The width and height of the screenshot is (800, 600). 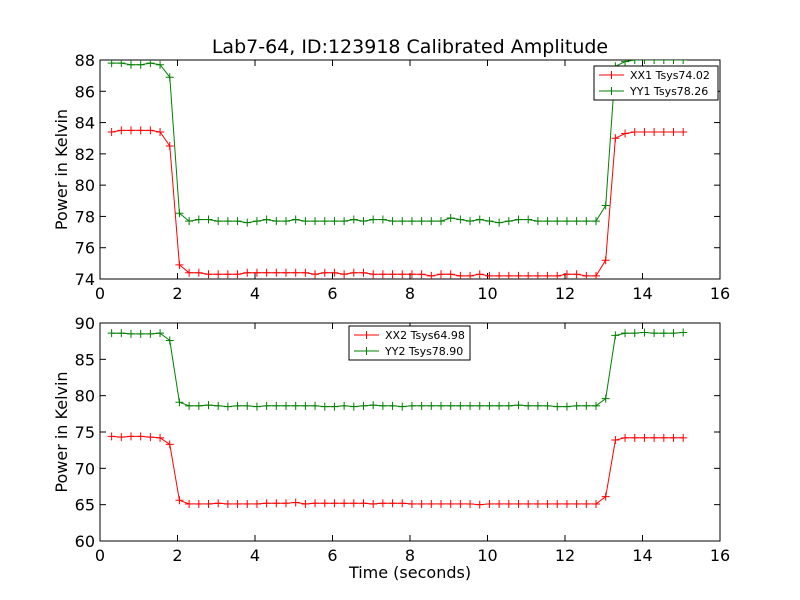 What do you see at coordinates (670, 75) in the screenshot?
I see `legend-label: XX1 Tsys74.02` at bounding box center [670, 75].